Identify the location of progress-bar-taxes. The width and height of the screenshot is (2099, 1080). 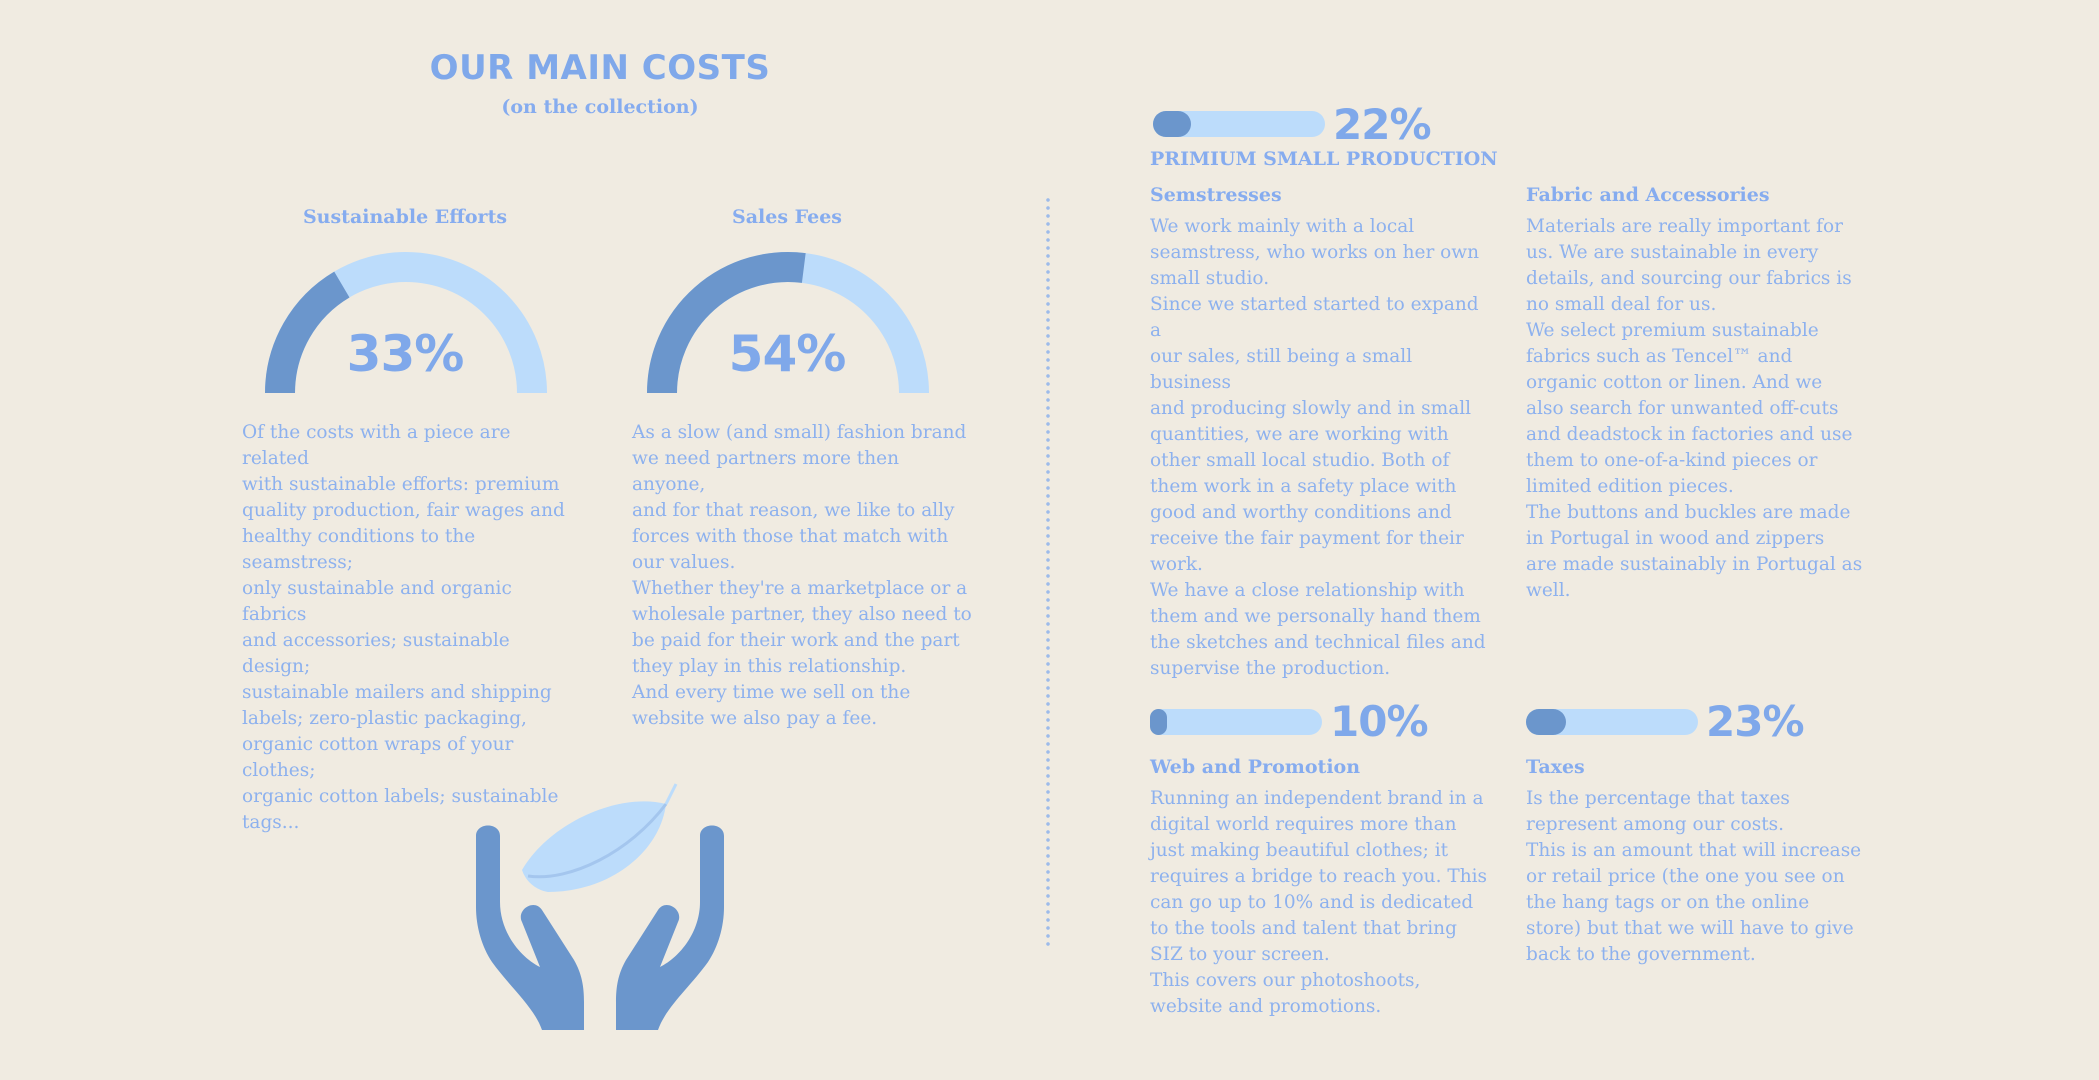
(1612, 722).